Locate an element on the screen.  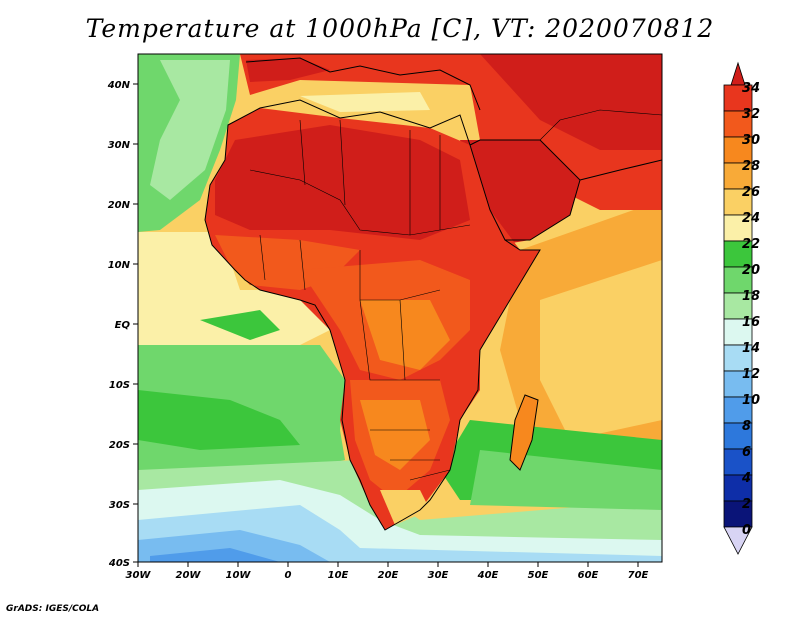
colorbar-label-12: 12 is located at coordinates (751, 374).